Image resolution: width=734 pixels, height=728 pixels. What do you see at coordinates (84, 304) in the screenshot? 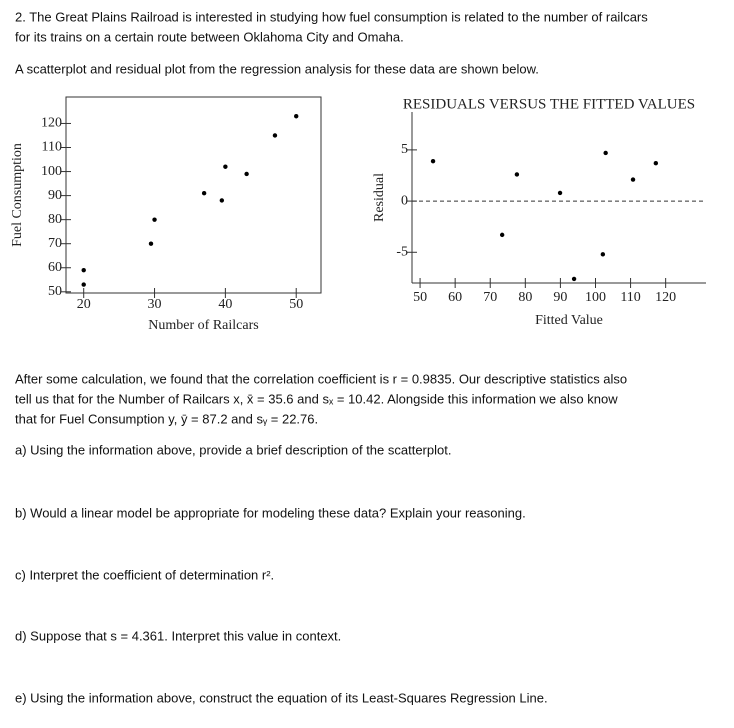
I see `x-tick-label: 20` at bounding box center [84, 304].